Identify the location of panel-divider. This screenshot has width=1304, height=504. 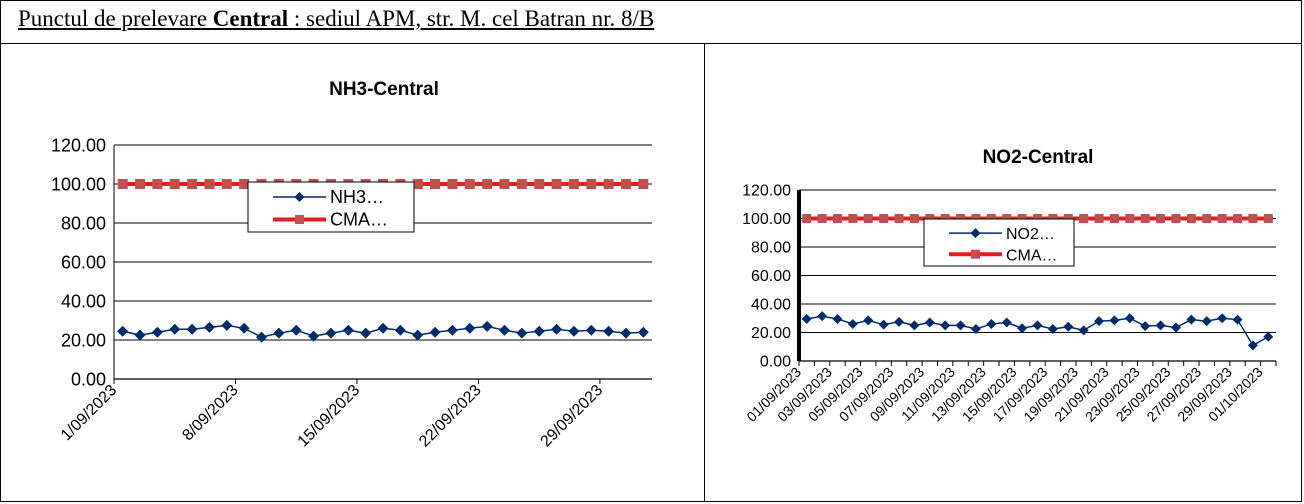
(704, 273).